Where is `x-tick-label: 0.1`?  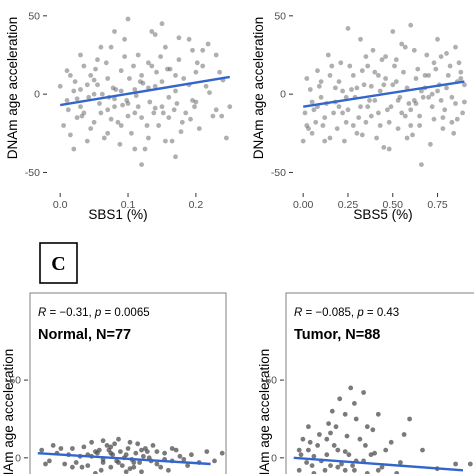
x-tick-label: 0.1 is located at coordinates (128, 205).